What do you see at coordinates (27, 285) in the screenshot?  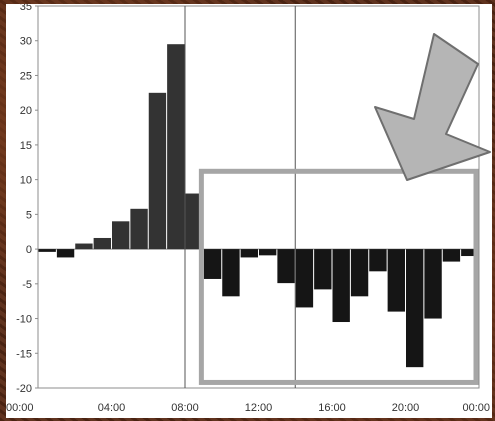 I see `y-tick-label: -5` at bounding box center [27, 285].